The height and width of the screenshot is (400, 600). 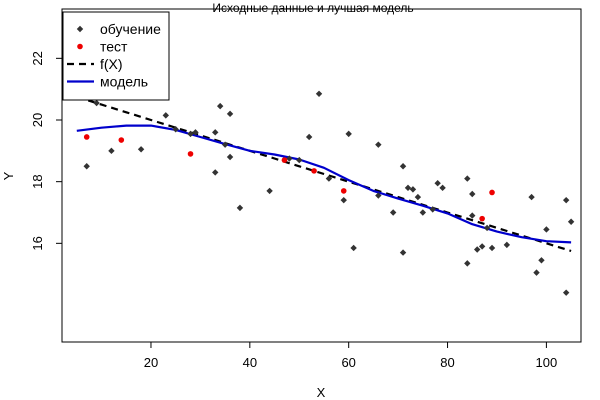 I want to click on y-tick-label: 22, so click(x=37, y=58).